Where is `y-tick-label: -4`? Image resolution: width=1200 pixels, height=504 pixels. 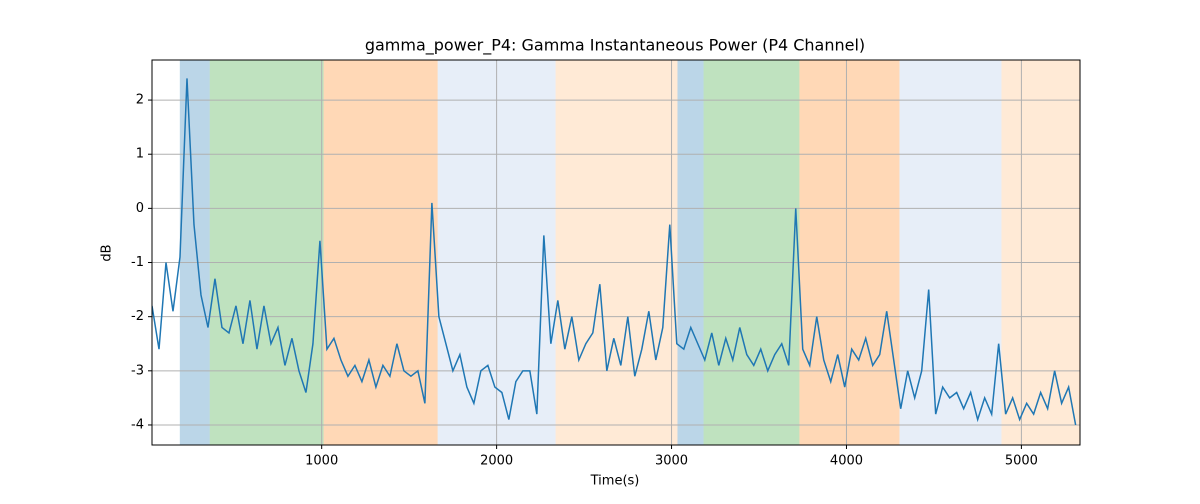 y-tick-label: -4 is located at coordinates (137, 424).